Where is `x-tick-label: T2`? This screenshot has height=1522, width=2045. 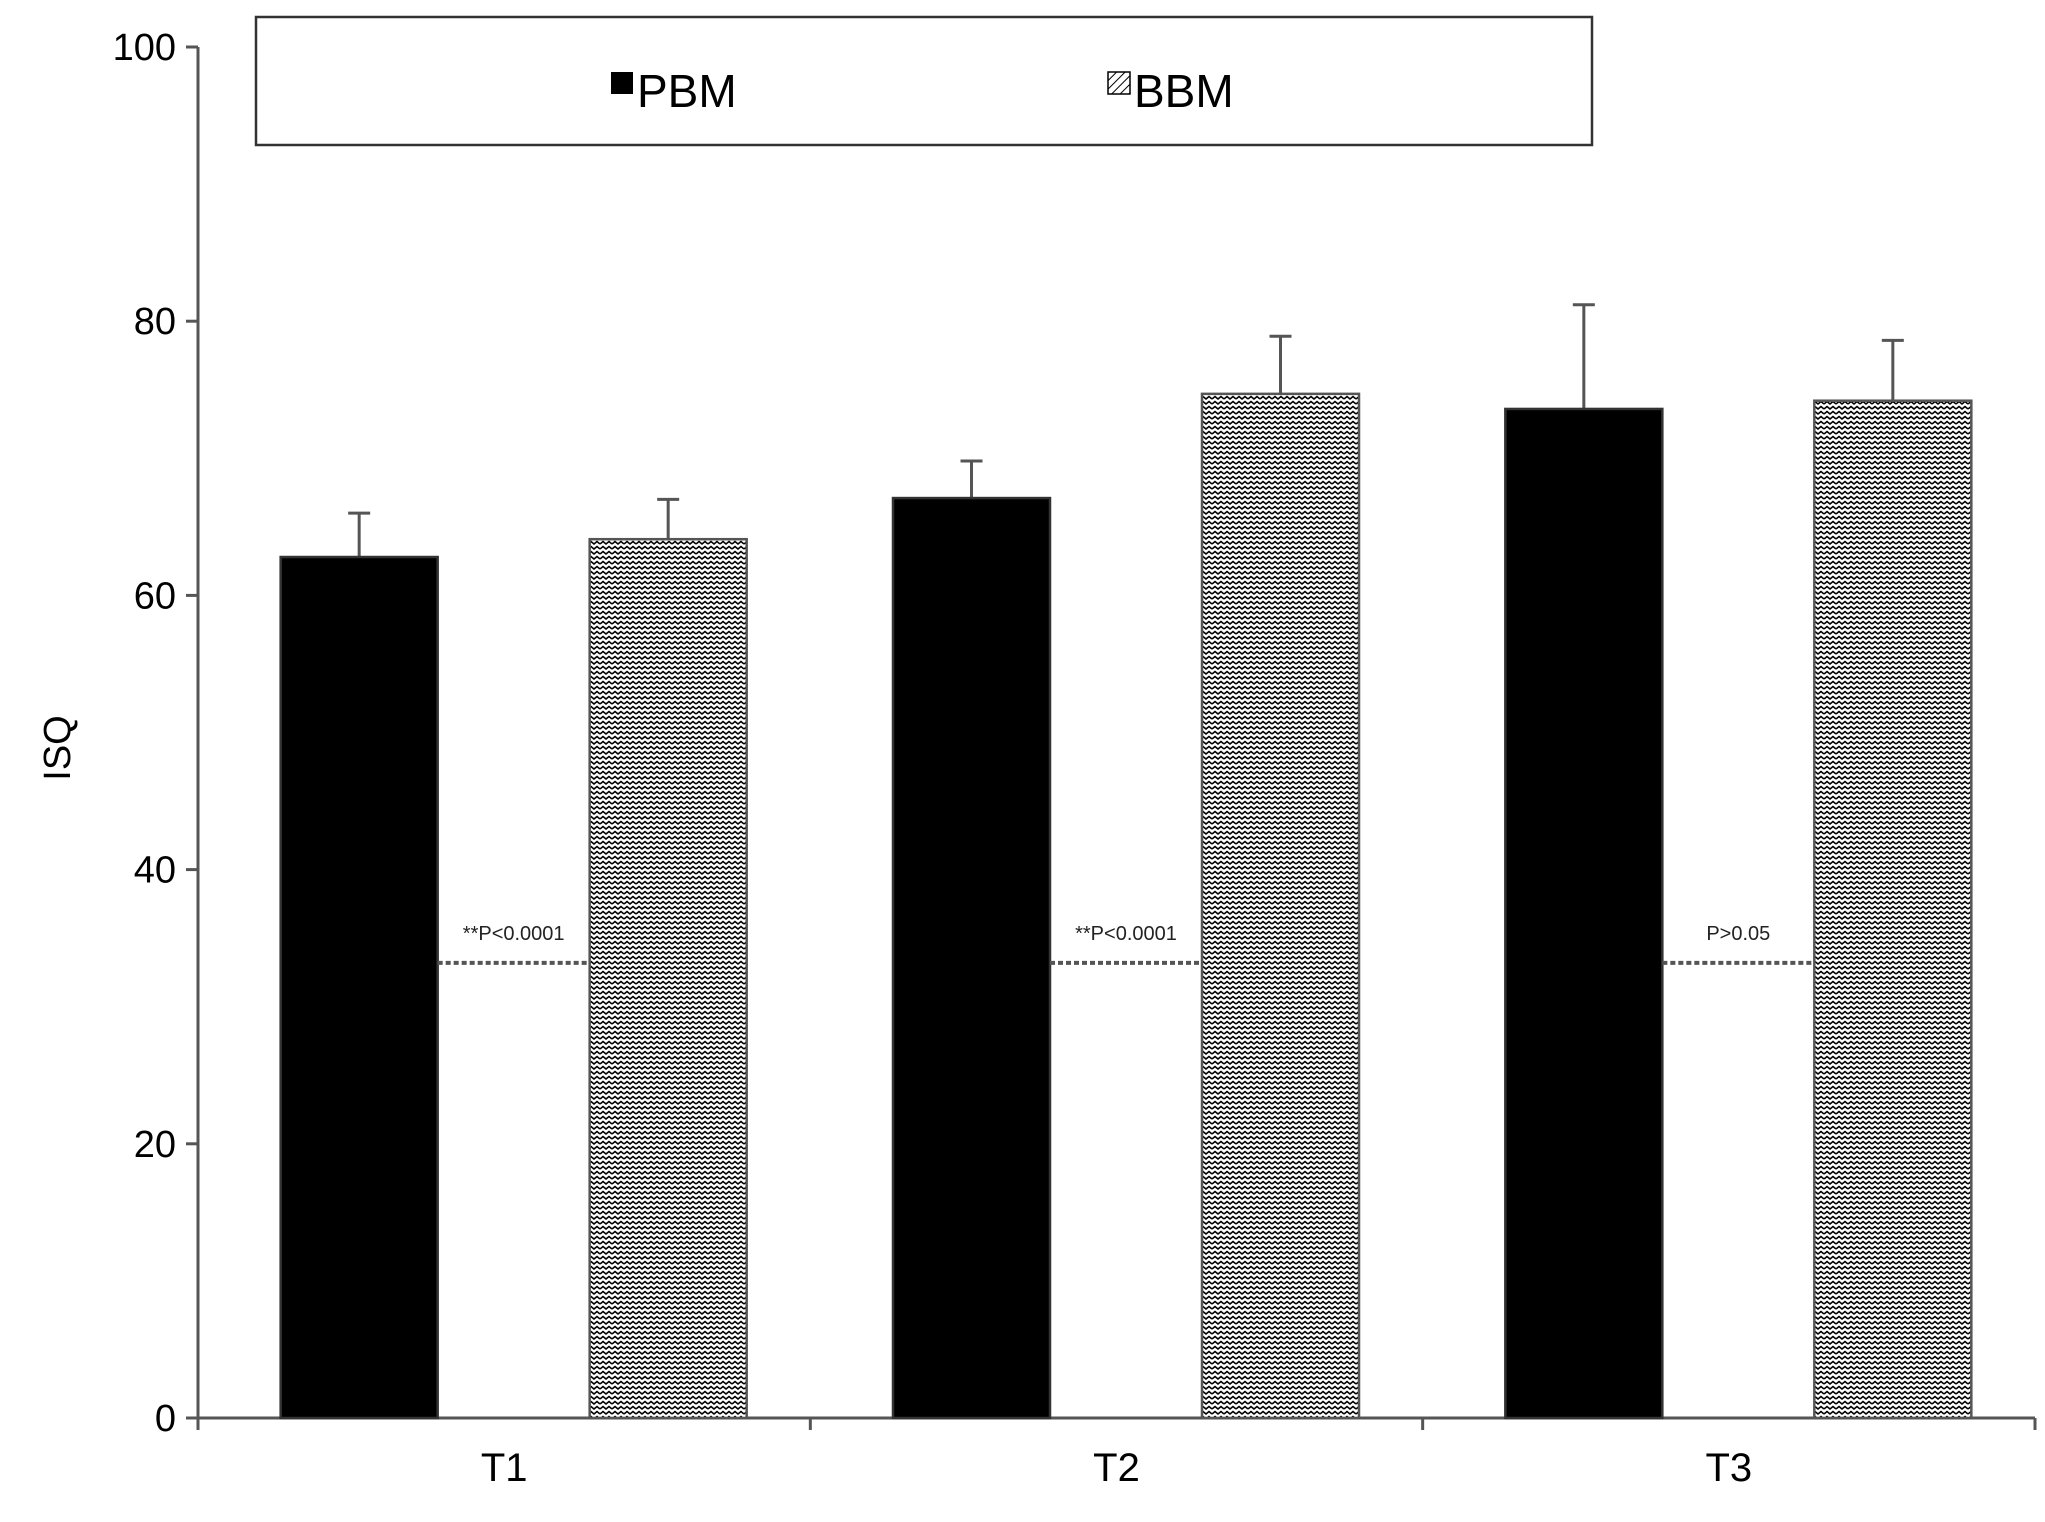
x-tick-label: T2 is located at coordinates (1116, 1468).